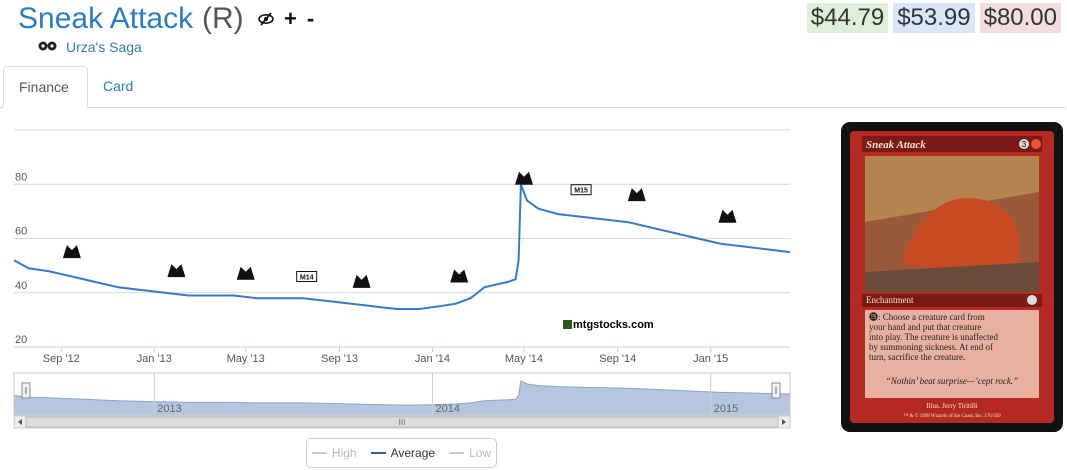 This screenshot has width=1067, height=470. Describe the element at coordinates (931, 347) in the screenshot. I see `rules-line-4: by summoning sickness. At end of` at that location.